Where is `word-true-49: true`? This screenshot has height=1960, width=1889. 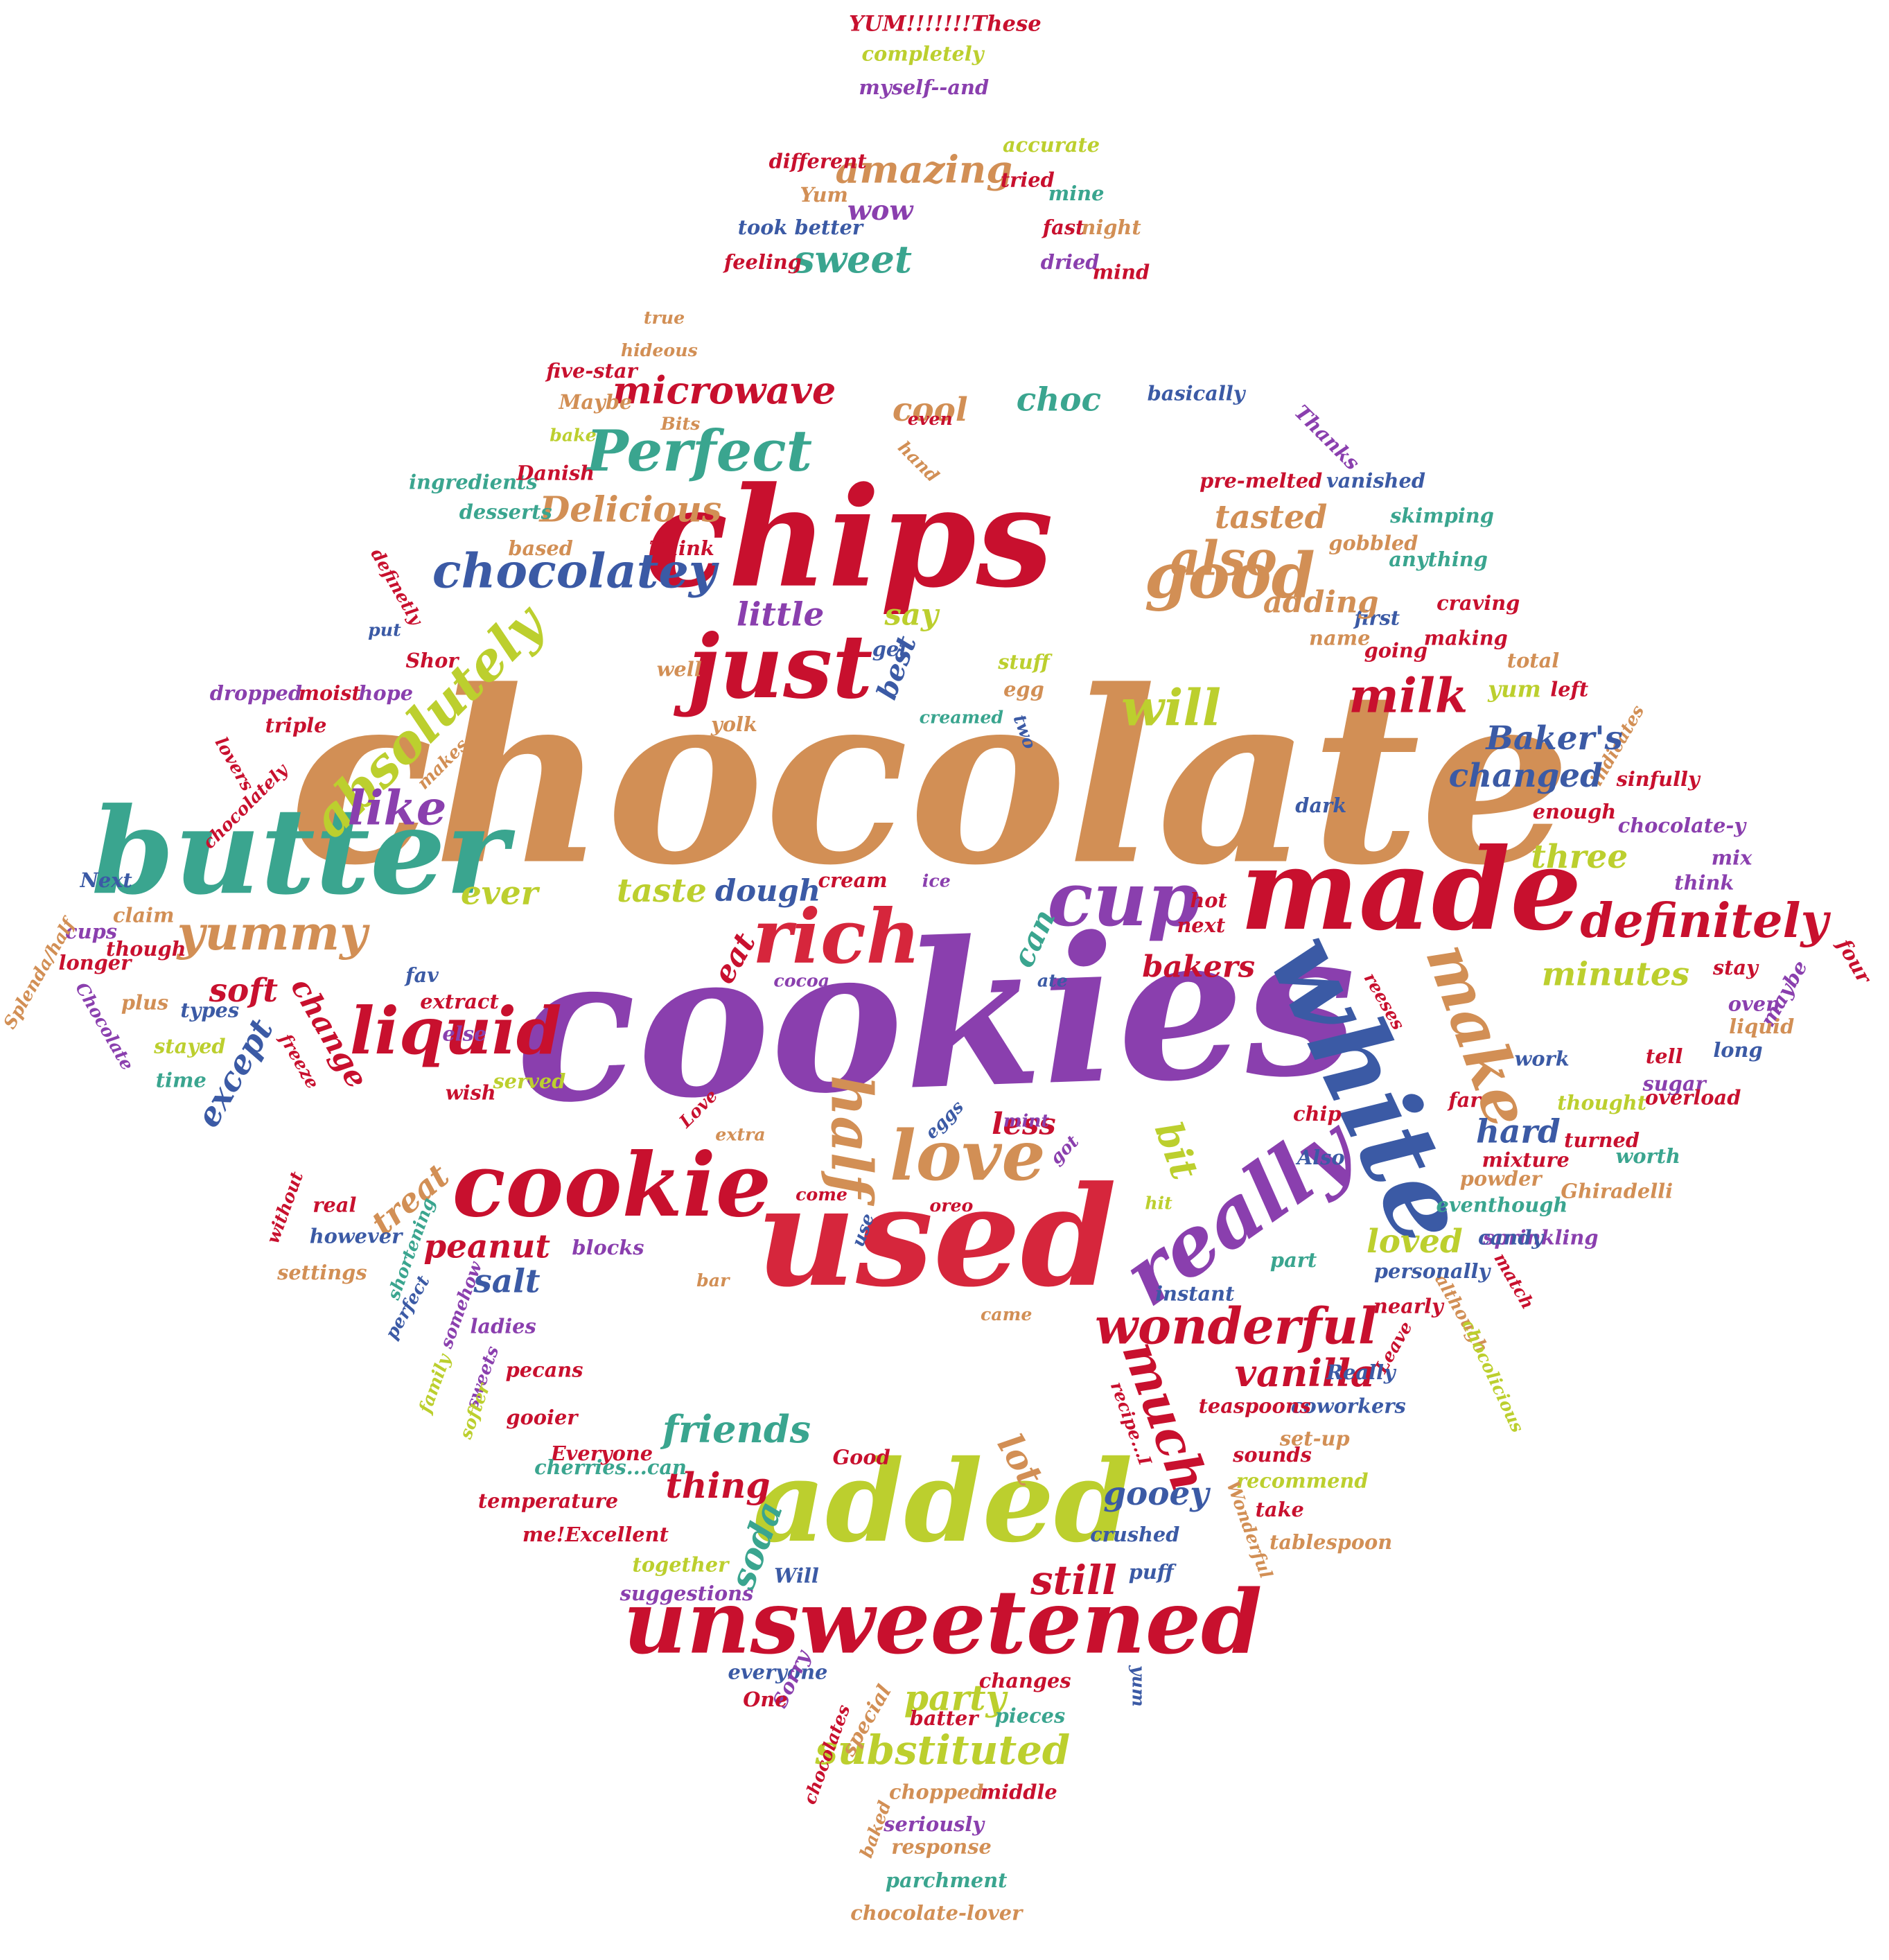
word-true-49: true is located at coordinates (664, 317).